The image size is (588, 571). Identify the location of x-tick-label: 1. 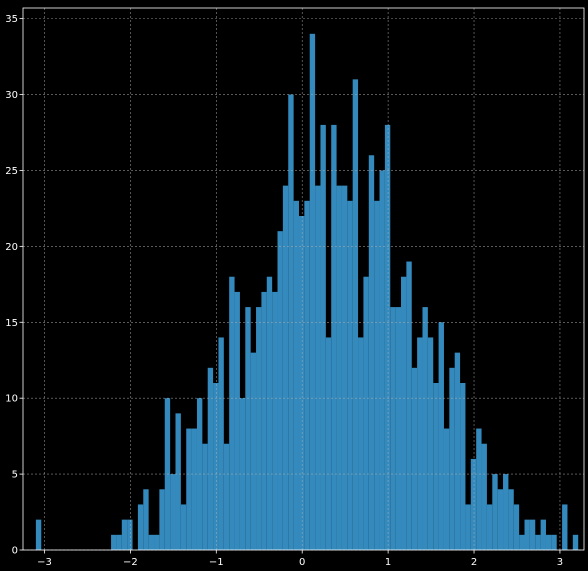
(388, 562).